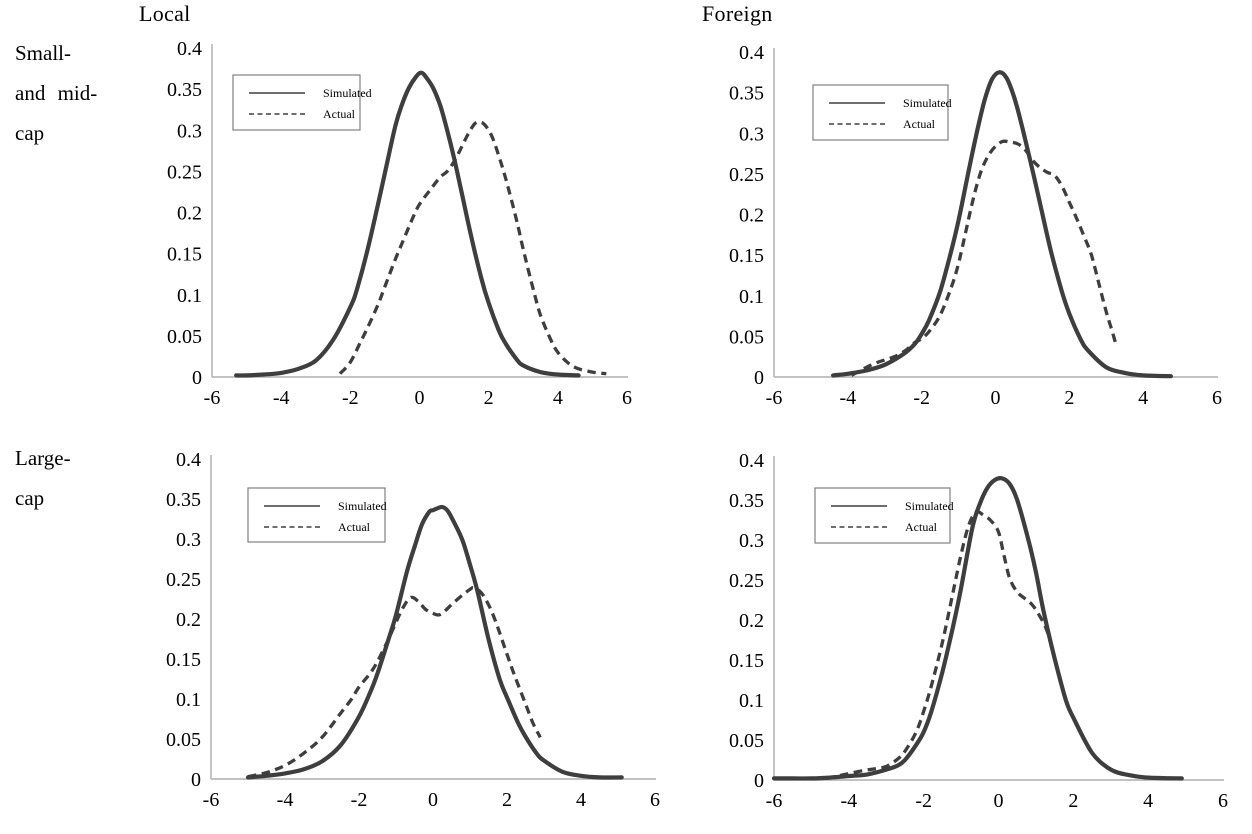 The image size is (1252, 834). I want to click on column-title-foreign: Foreign, so click(737, 13).